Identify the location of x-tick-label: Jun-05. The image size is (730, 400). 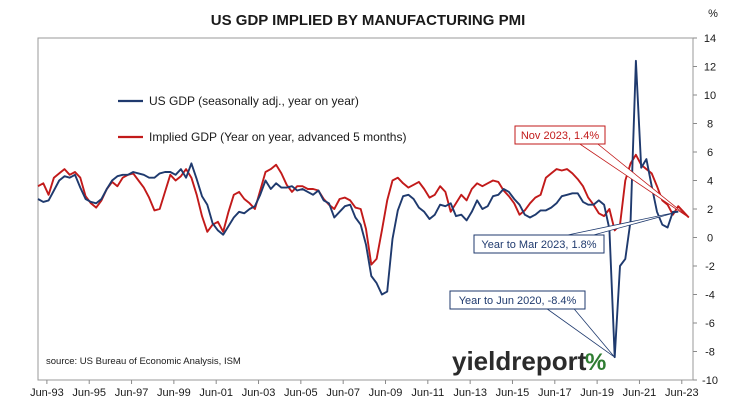
(301, 393).